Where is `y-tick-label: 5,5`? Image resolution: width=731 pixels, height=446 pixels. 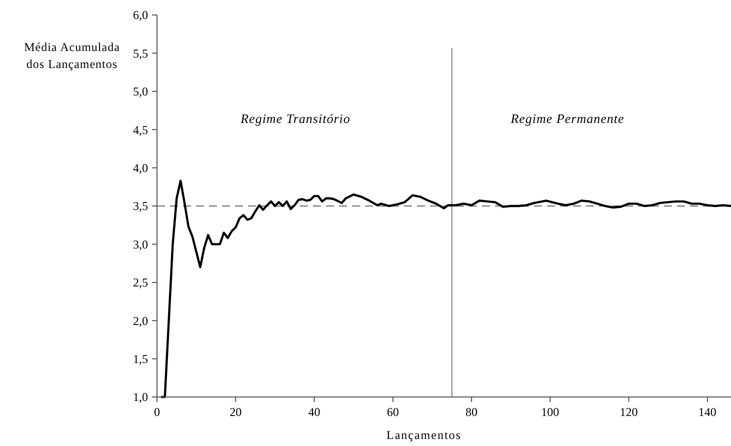 y-tick-label: 5,5 is located at coordinates (140, 53).